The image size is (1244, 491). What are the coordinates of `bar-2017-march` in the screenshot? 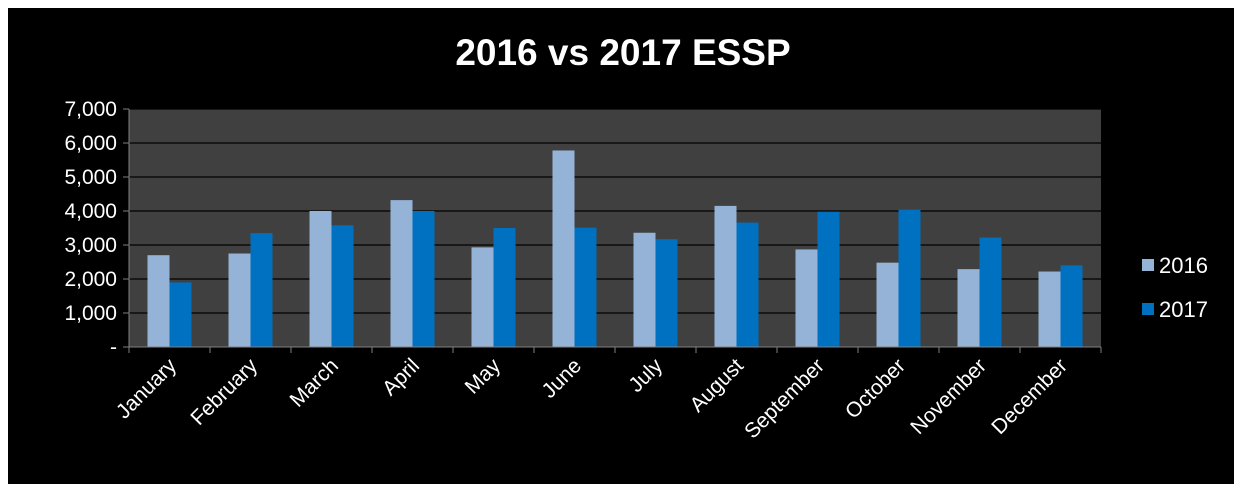 It's located at (342, 286).